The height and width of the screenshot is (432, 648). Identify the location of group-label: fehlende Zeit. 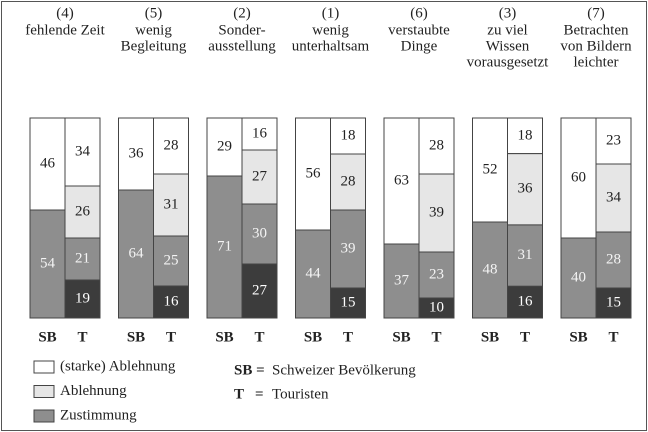
(65, 30).